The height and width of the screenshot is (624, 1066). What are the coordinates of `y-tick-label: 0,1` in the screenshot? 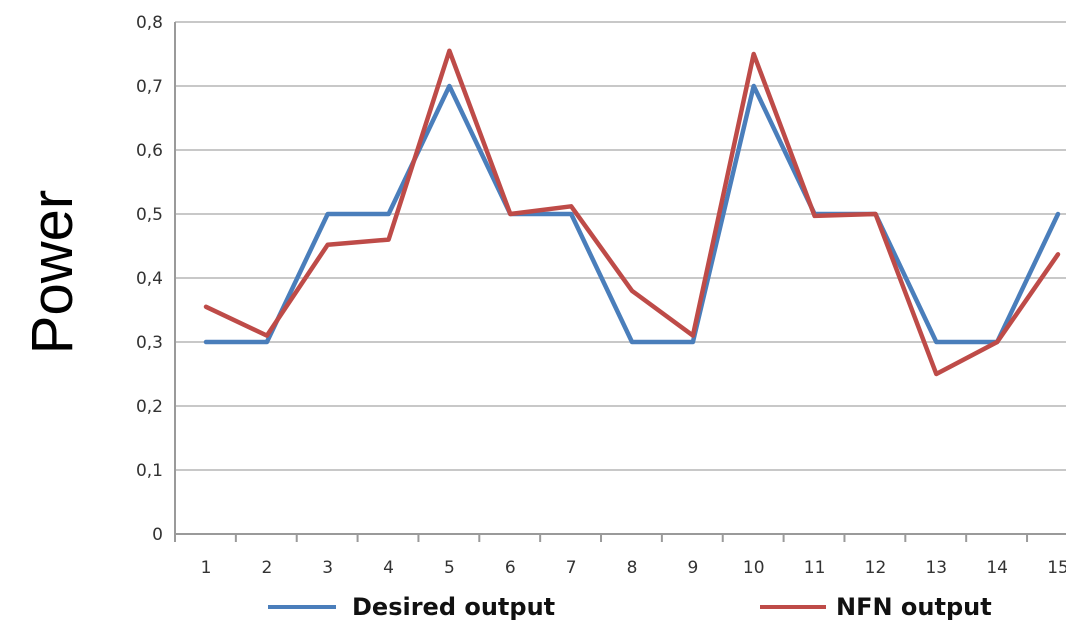 It's located at (149, 471).